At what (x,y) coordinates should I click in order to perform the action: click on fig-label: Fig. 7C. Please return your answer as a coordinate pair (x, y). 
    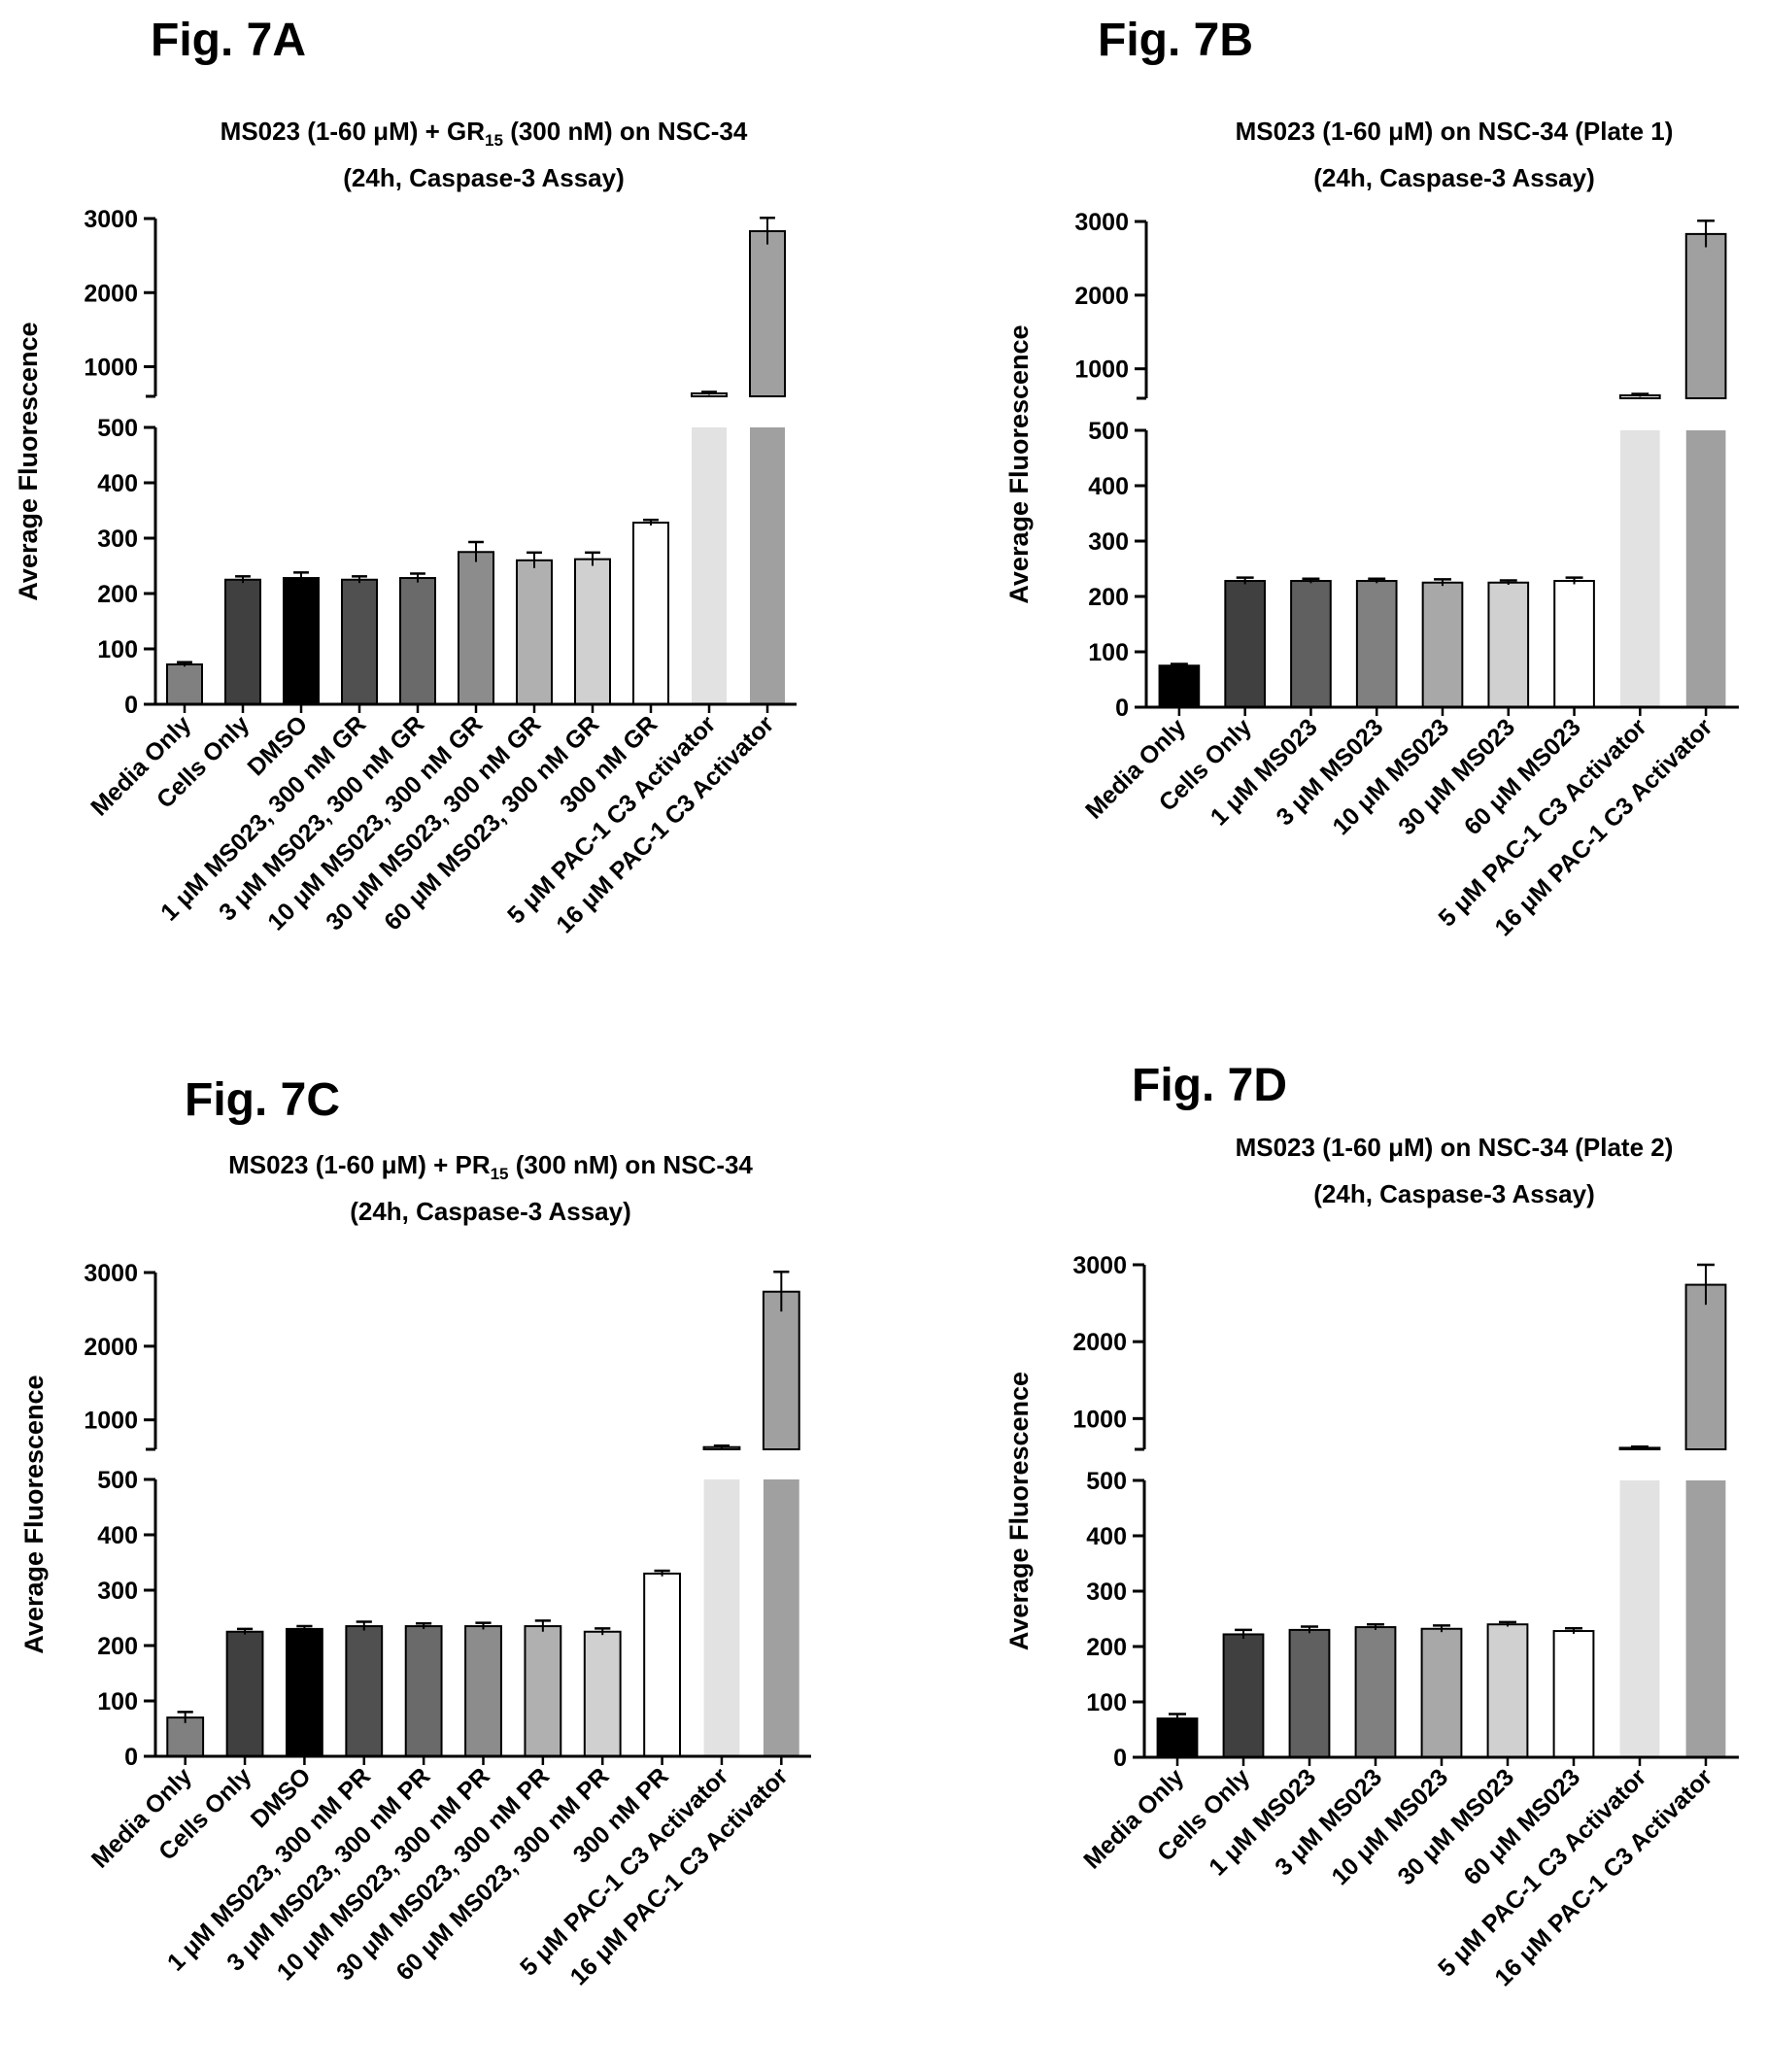
    Looking at the image, I should click on (263, 1100).